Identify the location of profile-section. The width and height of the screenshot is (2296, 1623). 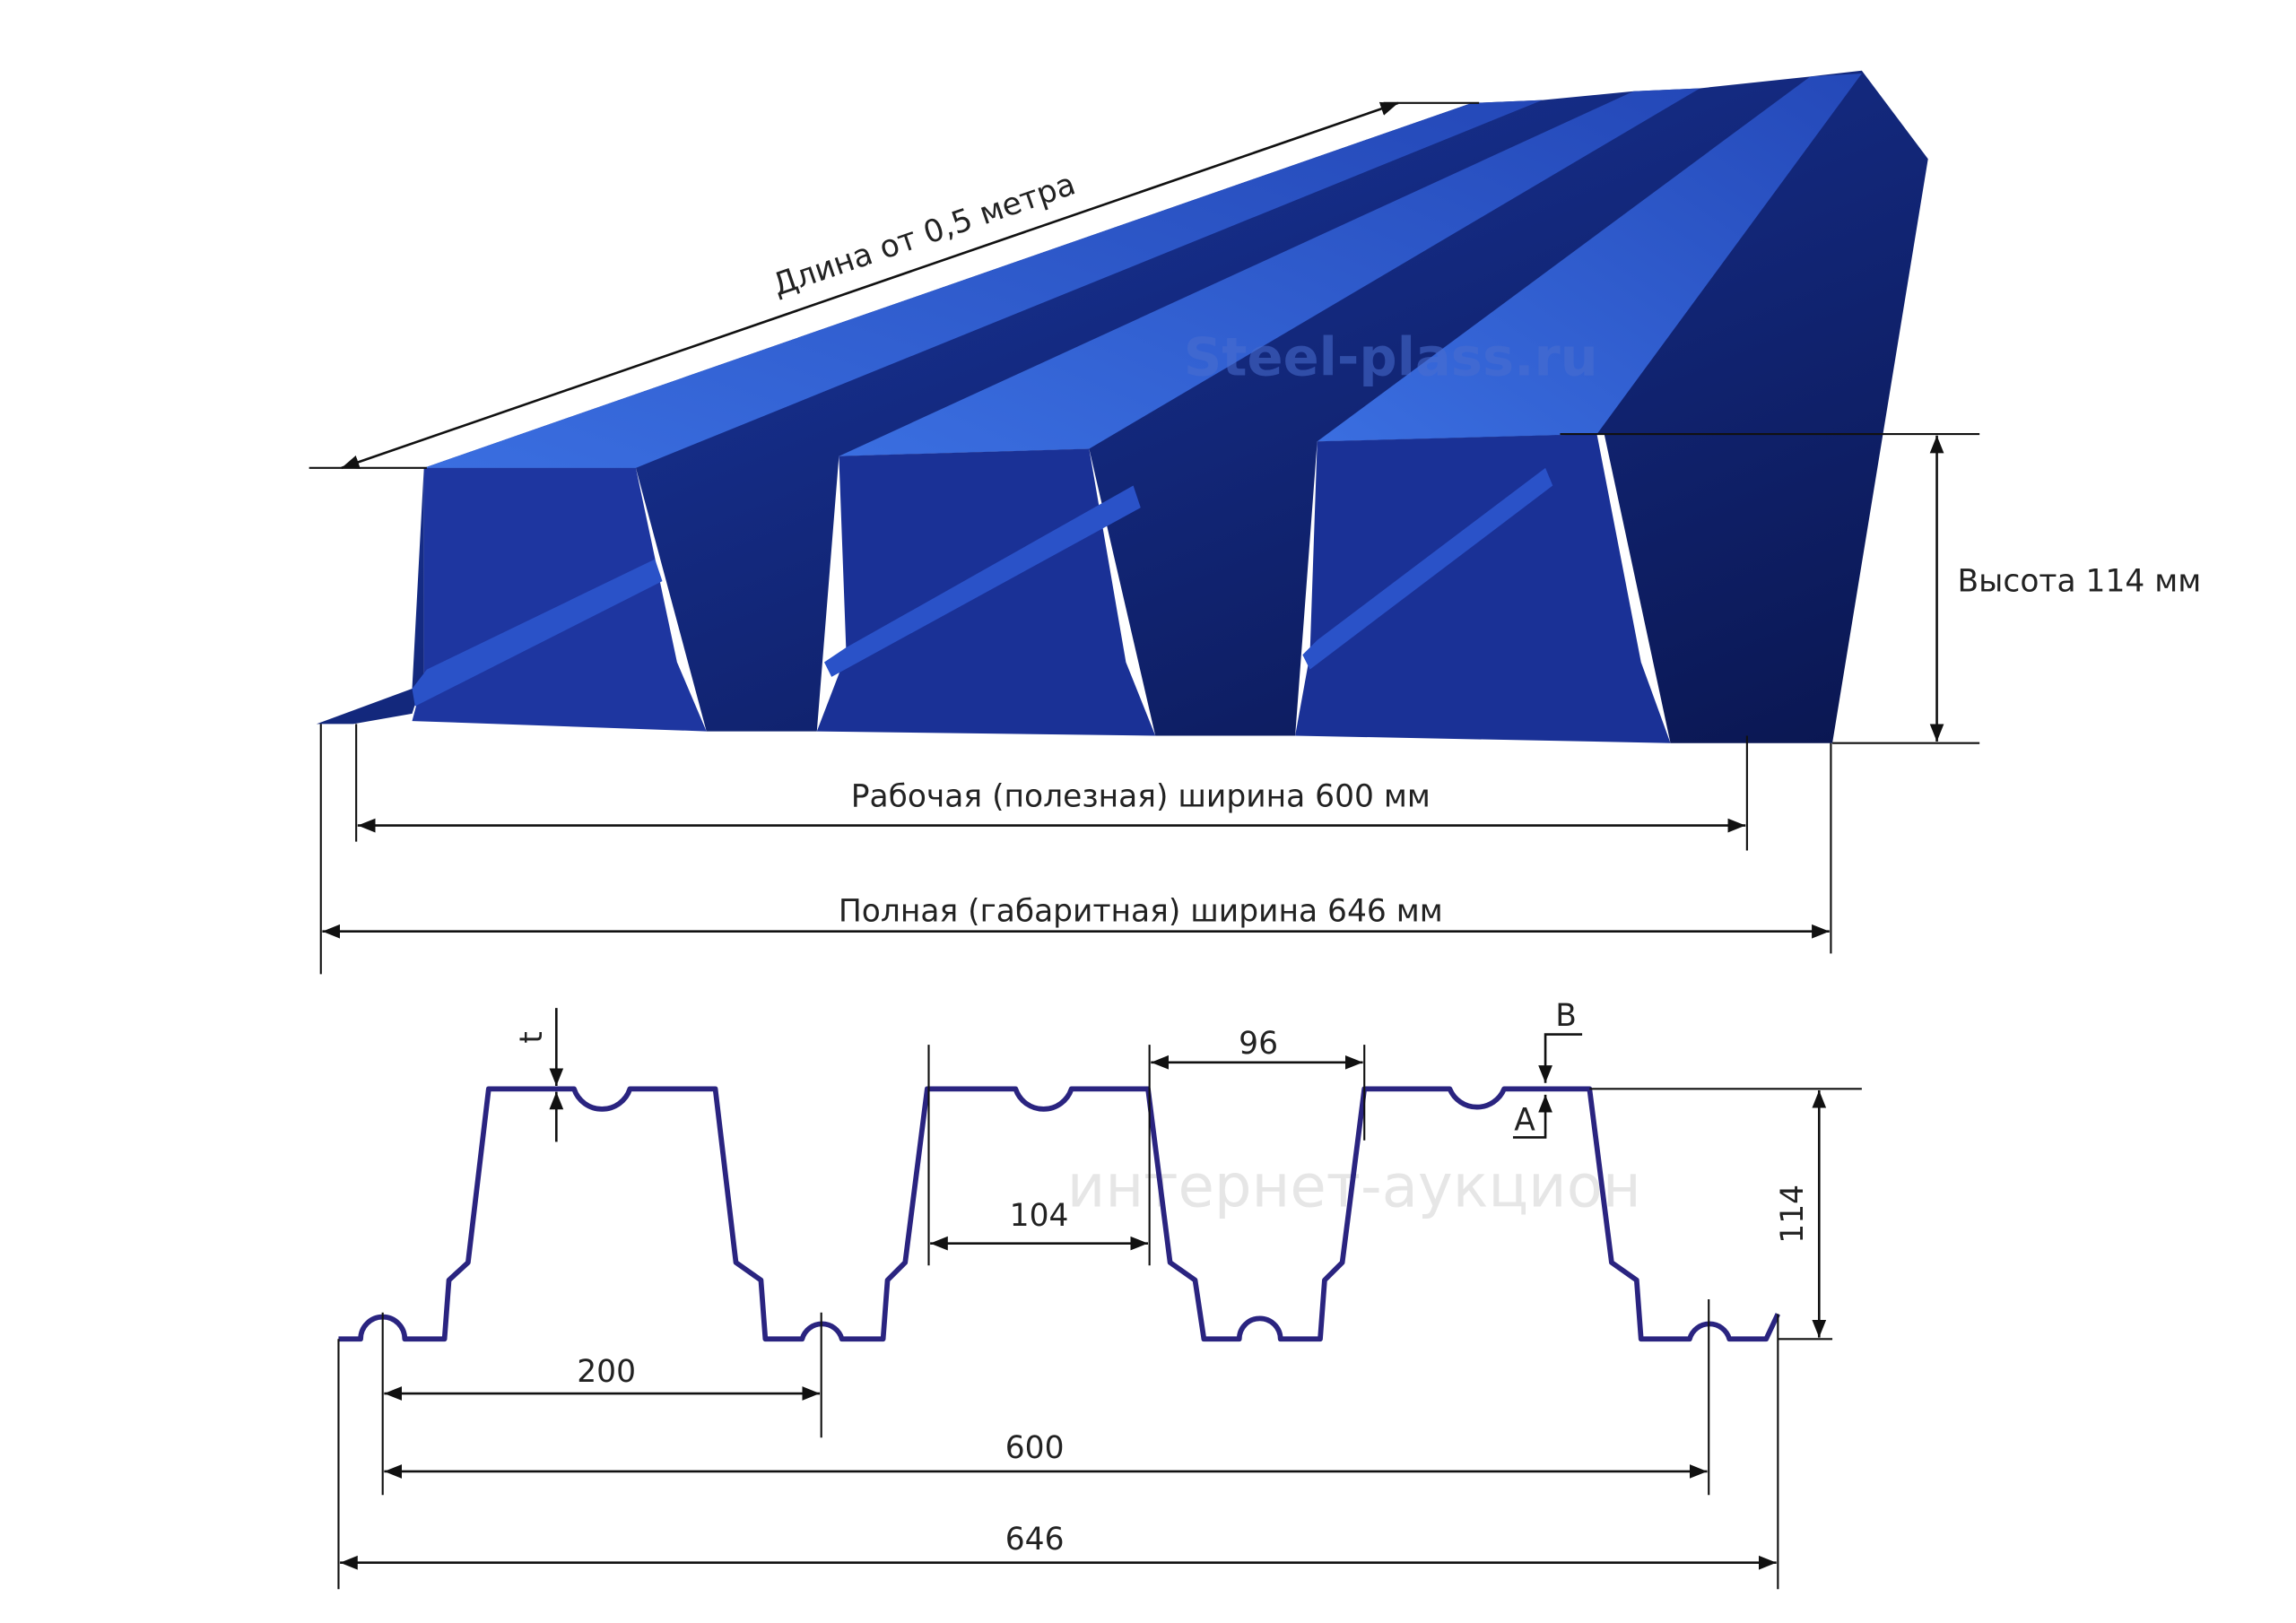
(1059, 1214).